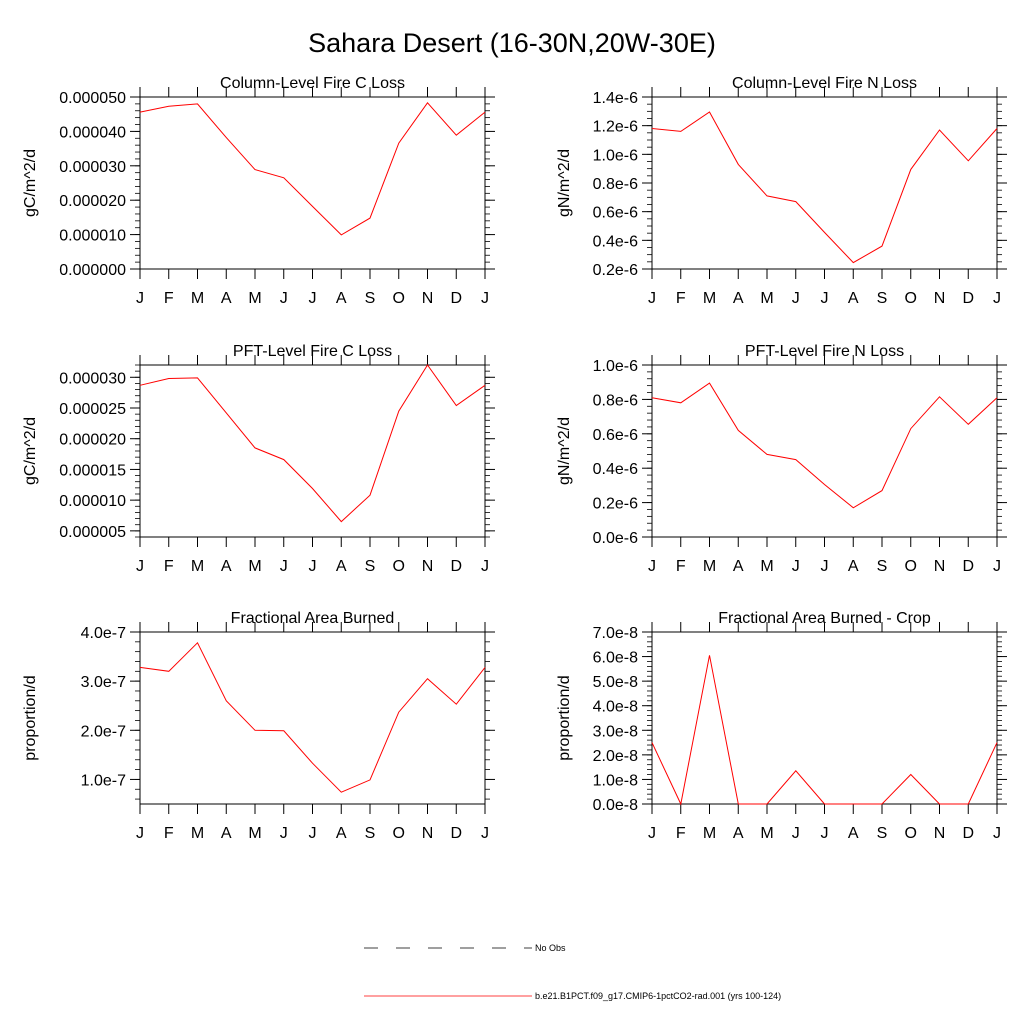 The height and width of the screenshot is (1024, 1024). What do you see at coordinates (615, 682) in the screenshot?
I see `y-tick-label: 5.0e-8` at bounding box center [615, 682].